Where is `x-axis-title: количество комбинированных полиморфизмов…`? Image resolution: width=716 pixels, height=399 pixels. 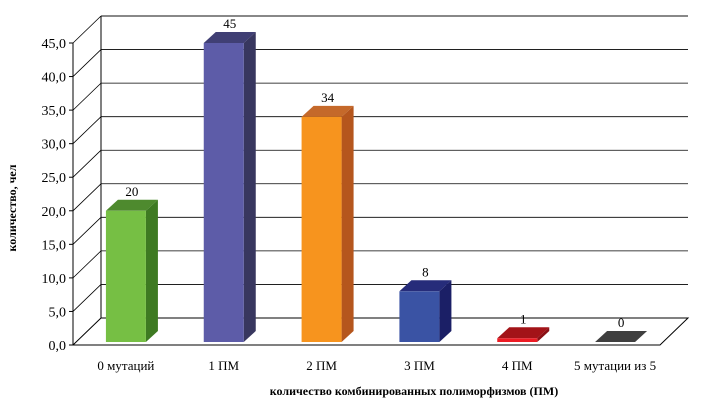 x-axis-title: количество комбинированных полиморфизмов… is located at coordinates (414, 391).